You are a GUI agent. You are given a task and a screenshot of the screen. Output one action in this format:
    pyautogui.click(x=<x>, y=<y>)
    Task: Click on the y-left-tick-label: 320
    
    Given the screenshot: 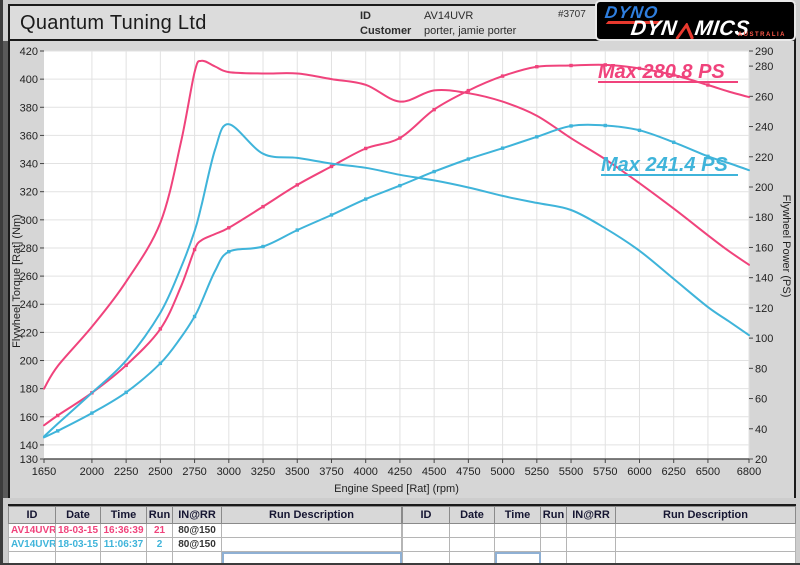 What is the action you would take?
    pyautogui.click(x=29, y=193)
    